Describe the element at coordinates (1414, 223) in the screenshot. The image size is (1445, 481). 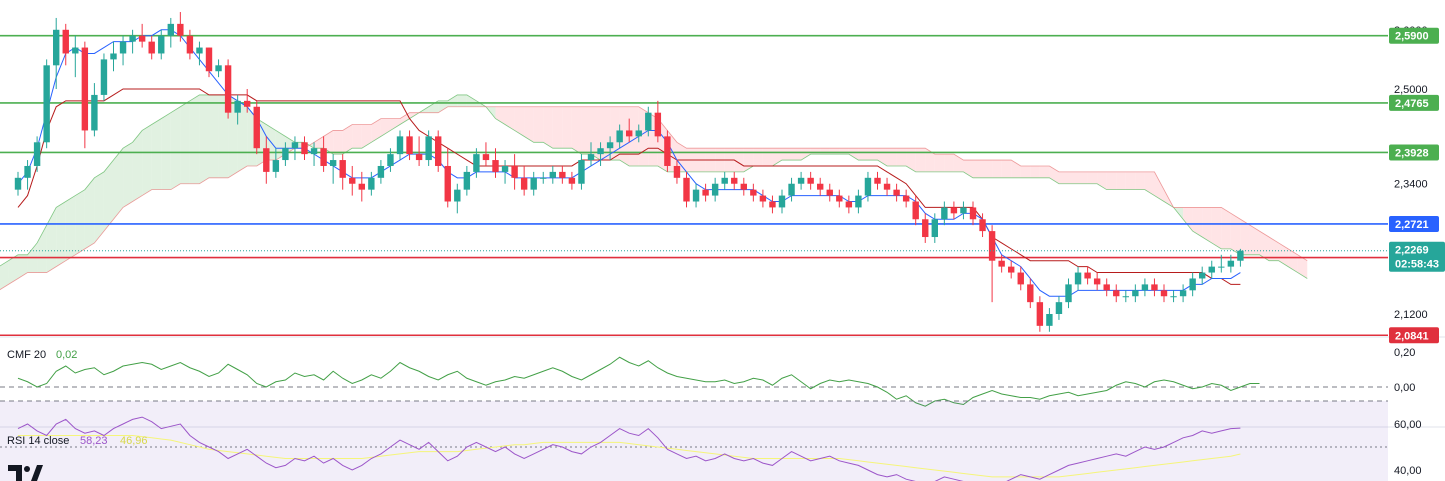
I see `level-price-tag: 2,2721` at that location.